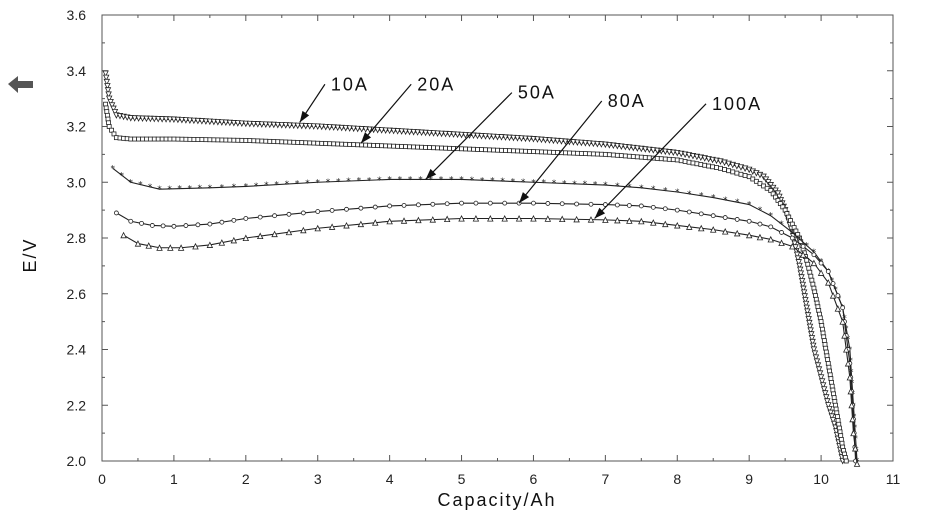 This screenshot has height=527, width=930. Describe the element at coordinates (20, 84) in the screenshot. I see `left-arrow-icon` at that location.